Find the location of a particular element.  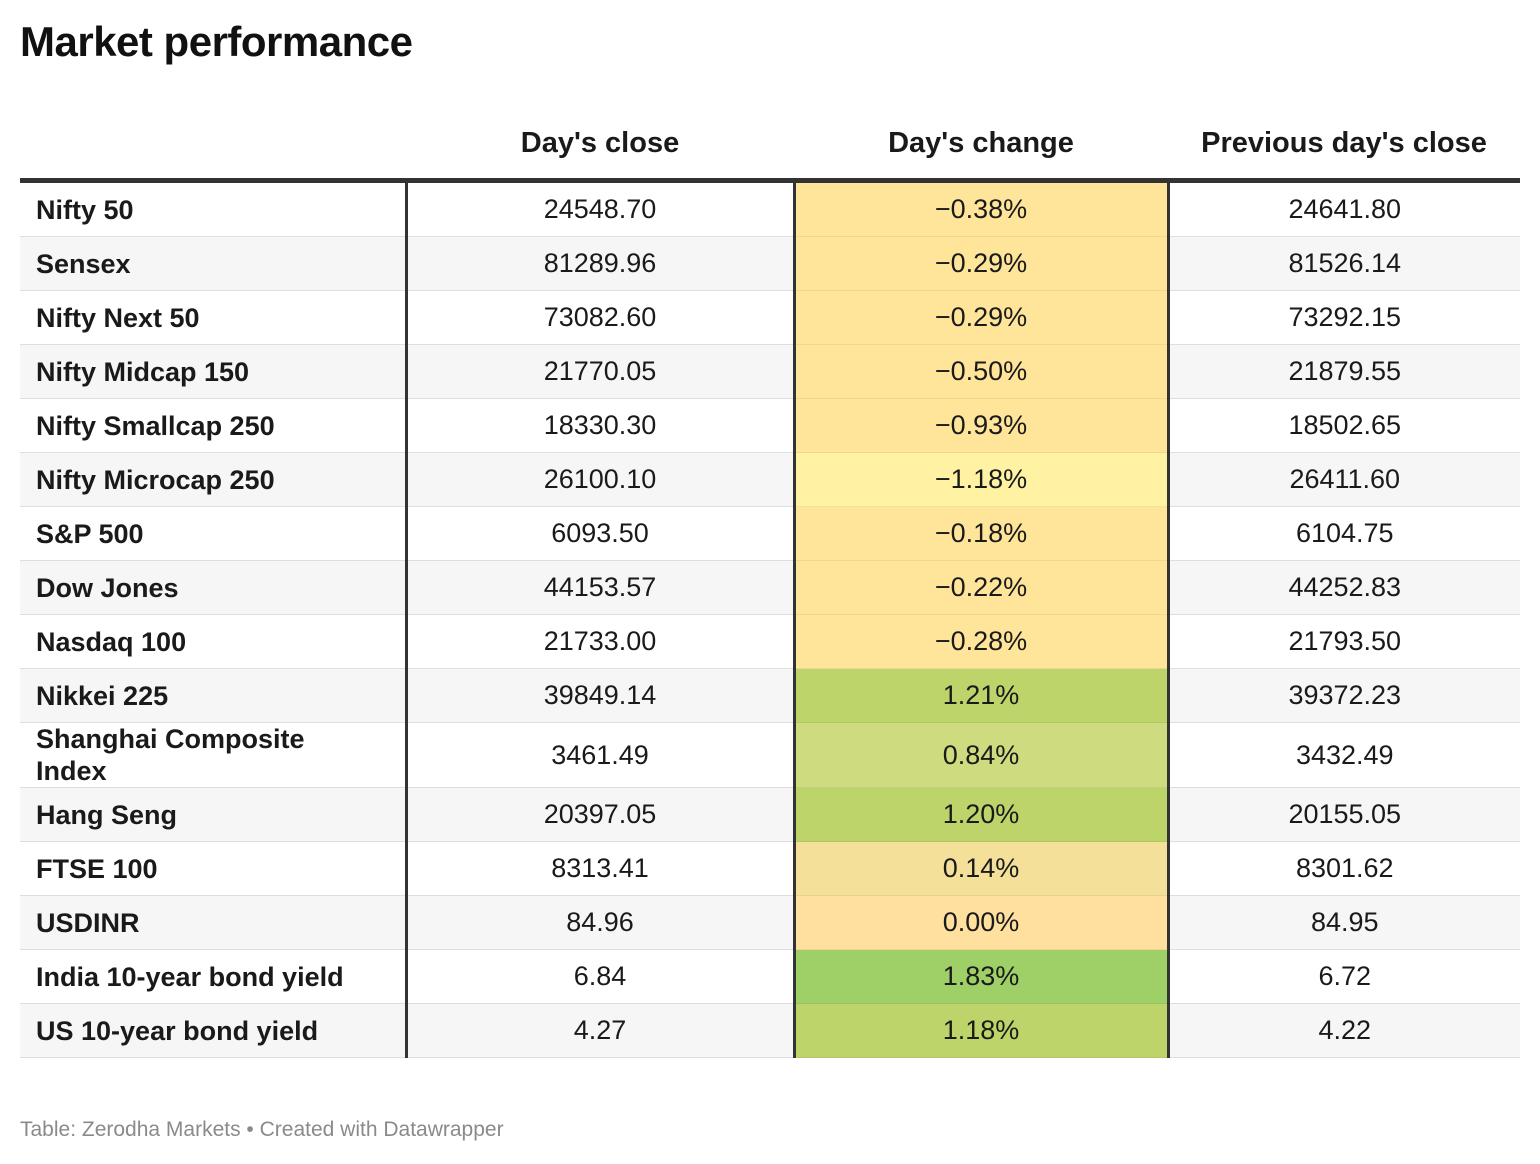

column-header-name is located at coordinates (213, 145).